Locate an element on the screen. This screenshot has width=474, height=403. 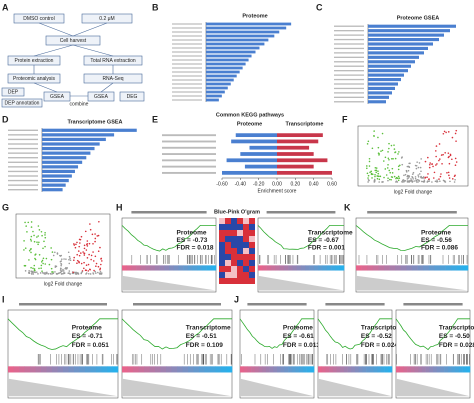
x-tick-label: -0.20 is located at coordinates (259, 184).